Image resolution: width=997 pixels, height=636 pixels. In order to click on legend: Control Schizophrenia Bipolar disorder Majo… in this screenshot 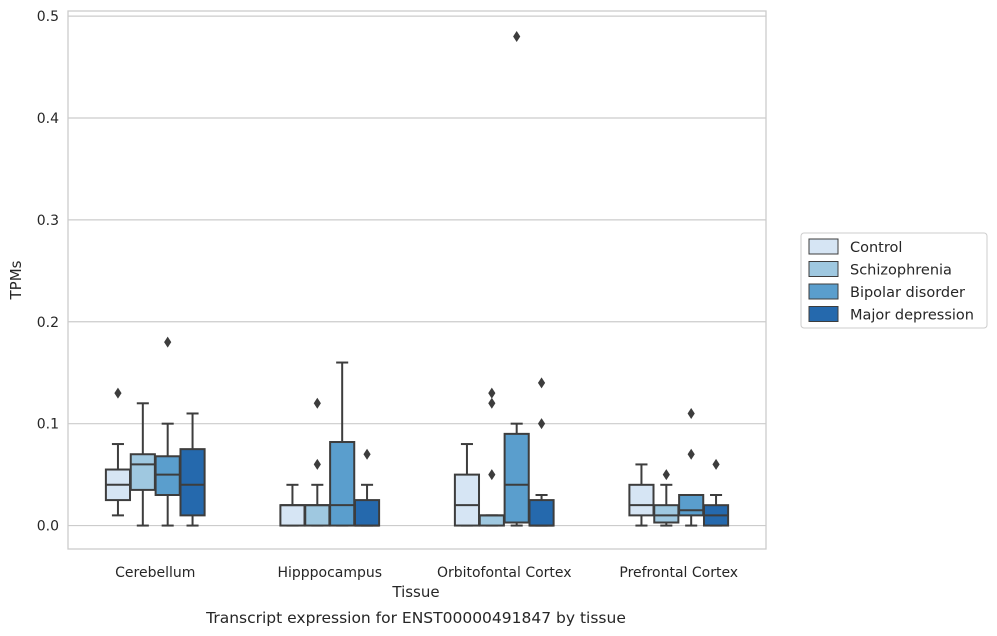, I will do `click(894, 280)`.